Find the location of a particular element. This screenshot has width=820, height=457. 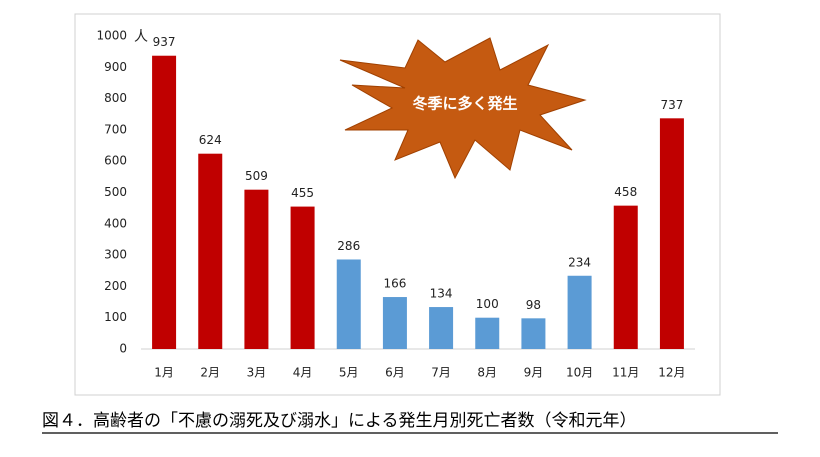

x-tick-label: 3月 is located at coordinates (257, 373).